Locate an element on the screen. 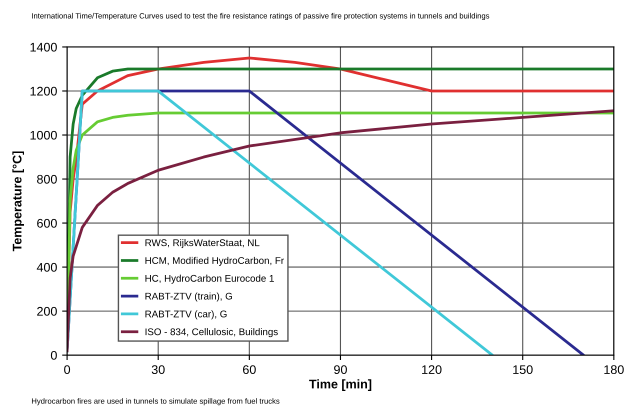 This screenshot has height=412, width=627. y-axis-title: Temperature [°C] is located at coordinates (18, 201).